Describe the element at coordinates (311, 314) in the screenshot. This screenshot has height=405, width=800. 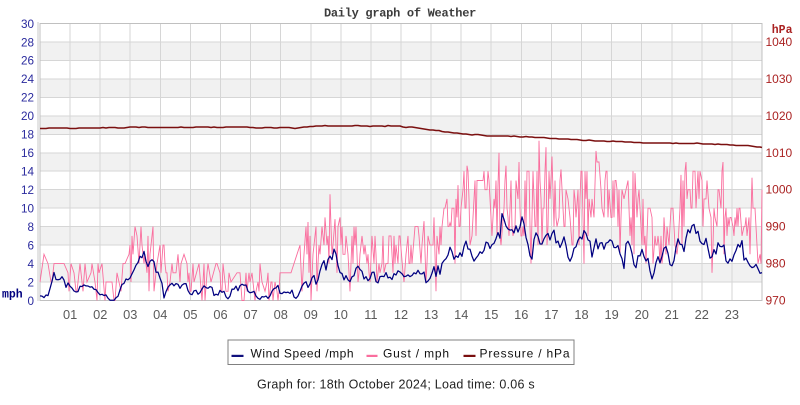
I see `svg-text: 09` at that location.